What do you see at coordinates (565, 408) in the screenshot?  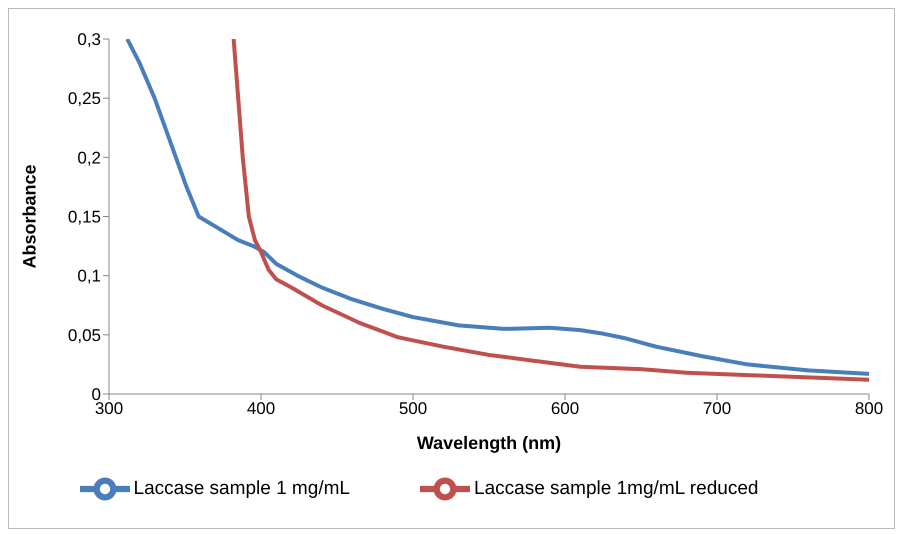 I see `x-tick-label: 600` at bounding box center [565, 408].